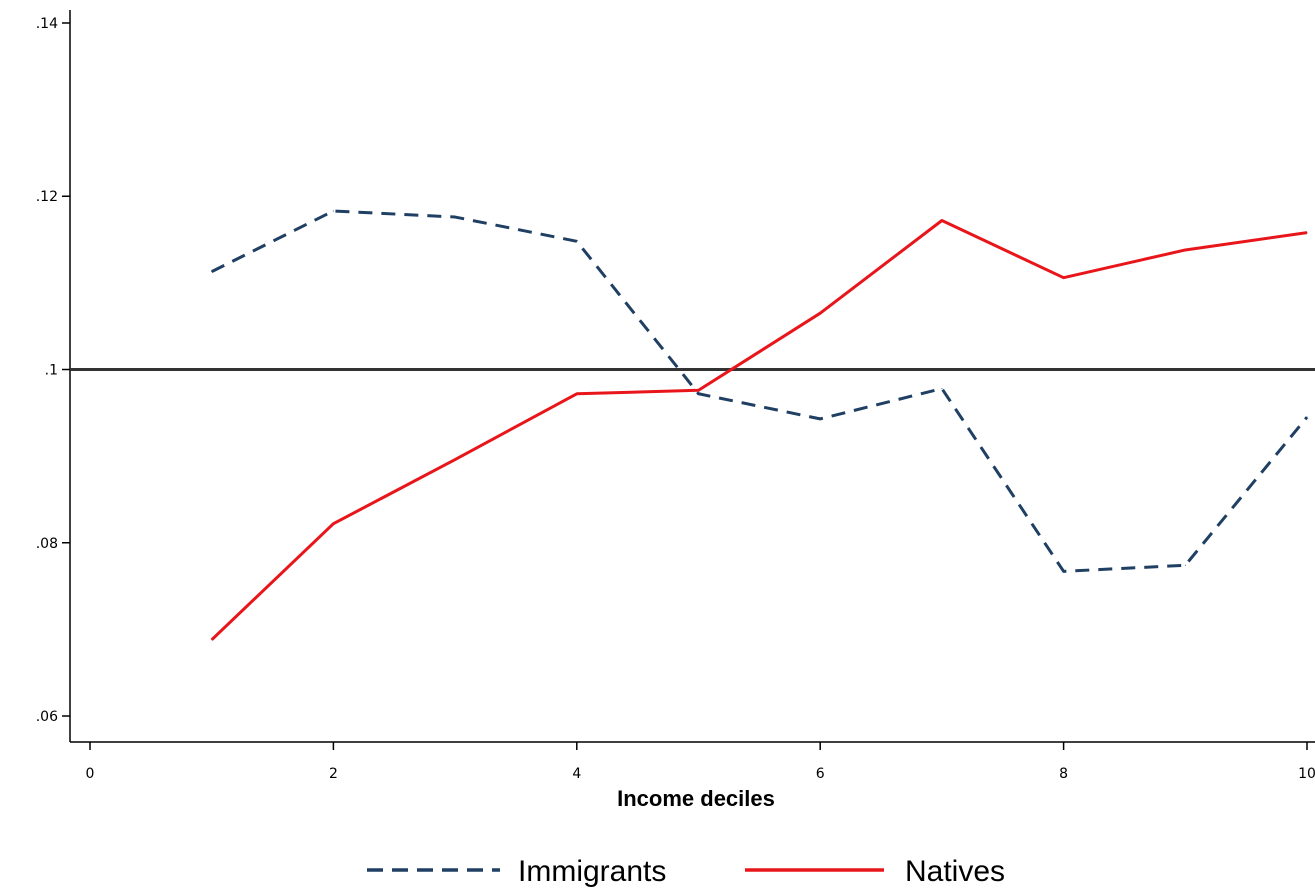  Describe the element at coordinates (333, 774) in the screenshot. I see `x-tick-label: 2` at that location.